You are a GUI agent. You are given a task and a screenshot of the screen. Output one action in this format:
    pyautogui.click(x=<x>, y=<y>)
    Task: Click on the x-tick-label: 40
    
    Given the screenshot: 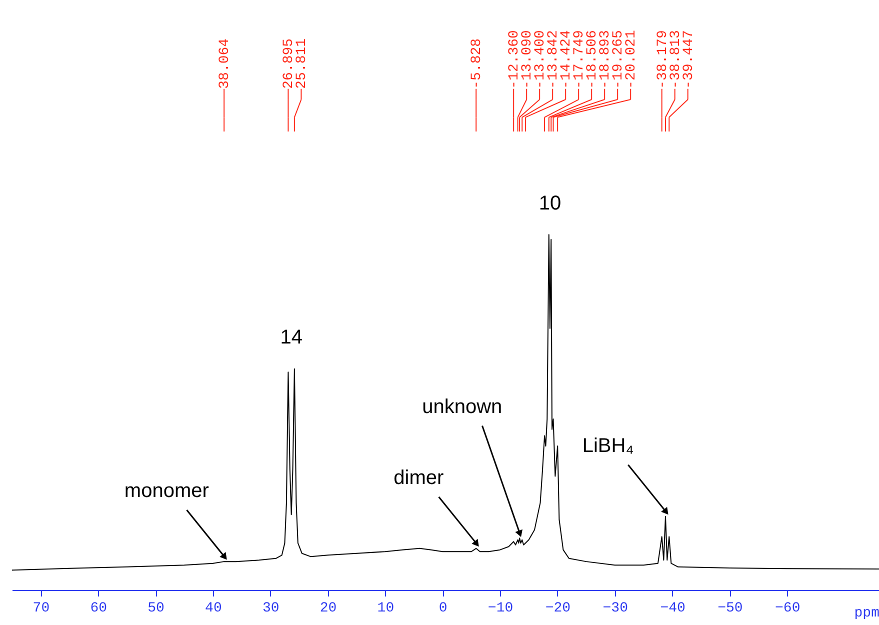 What is the action you would take?
    pyautogui.click(x=213, y=608)
    